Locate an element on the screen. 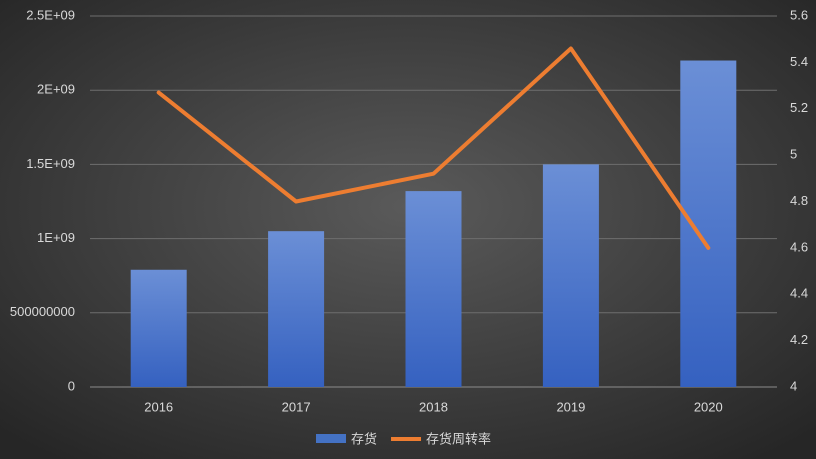 Image resolution: width=816 pixels, height=459 pixels. y2-tick-label: 4.2 is located at coordinates (799, 339).